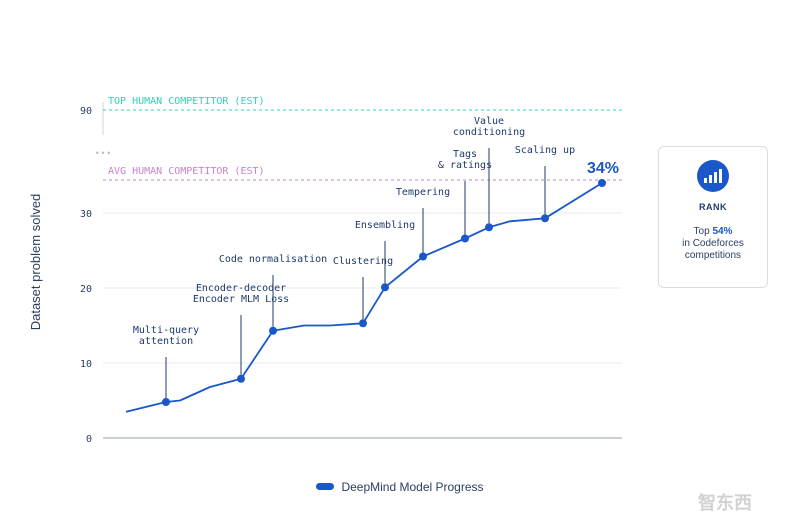 The image size is (800, 529). Describe the element at coordinates (86, 111) in the screenshot. I see `y-tick-90: 90` at that location.